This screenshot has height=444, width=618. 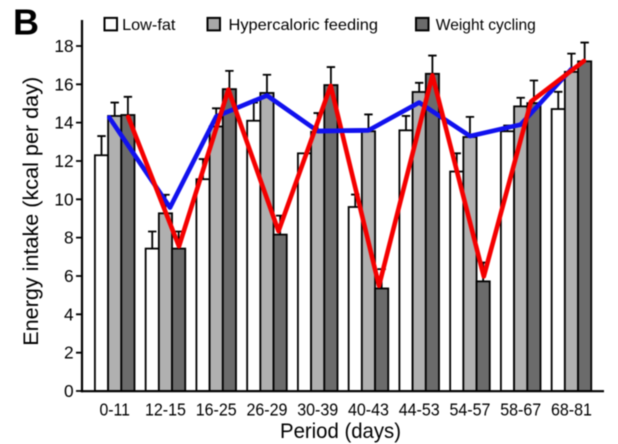 I want to click on svg-text: 58-67, so click(x=520, y=409).